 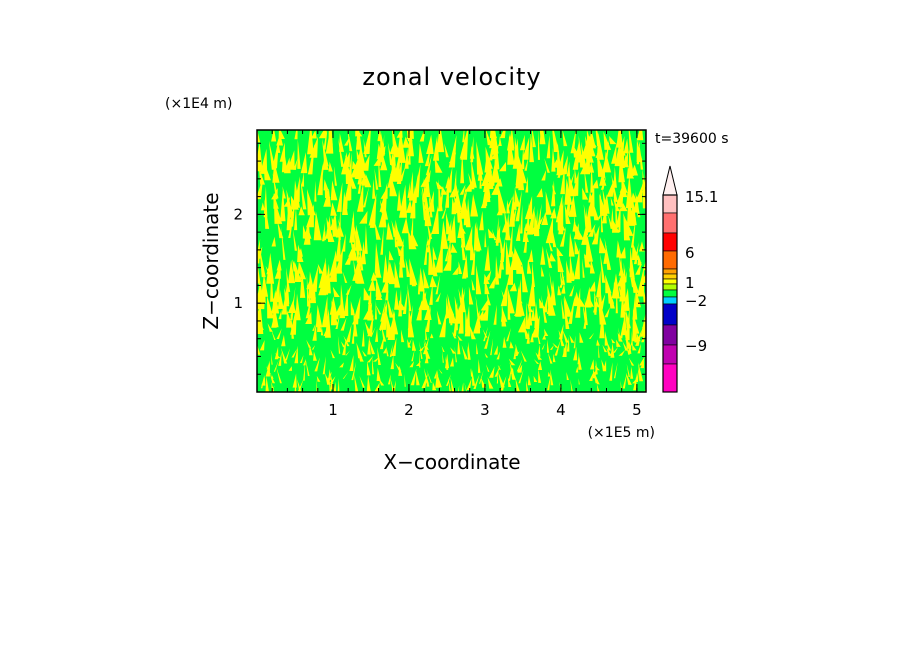 I want to click on colorbar-label: −2, so click(x=696, y=301).